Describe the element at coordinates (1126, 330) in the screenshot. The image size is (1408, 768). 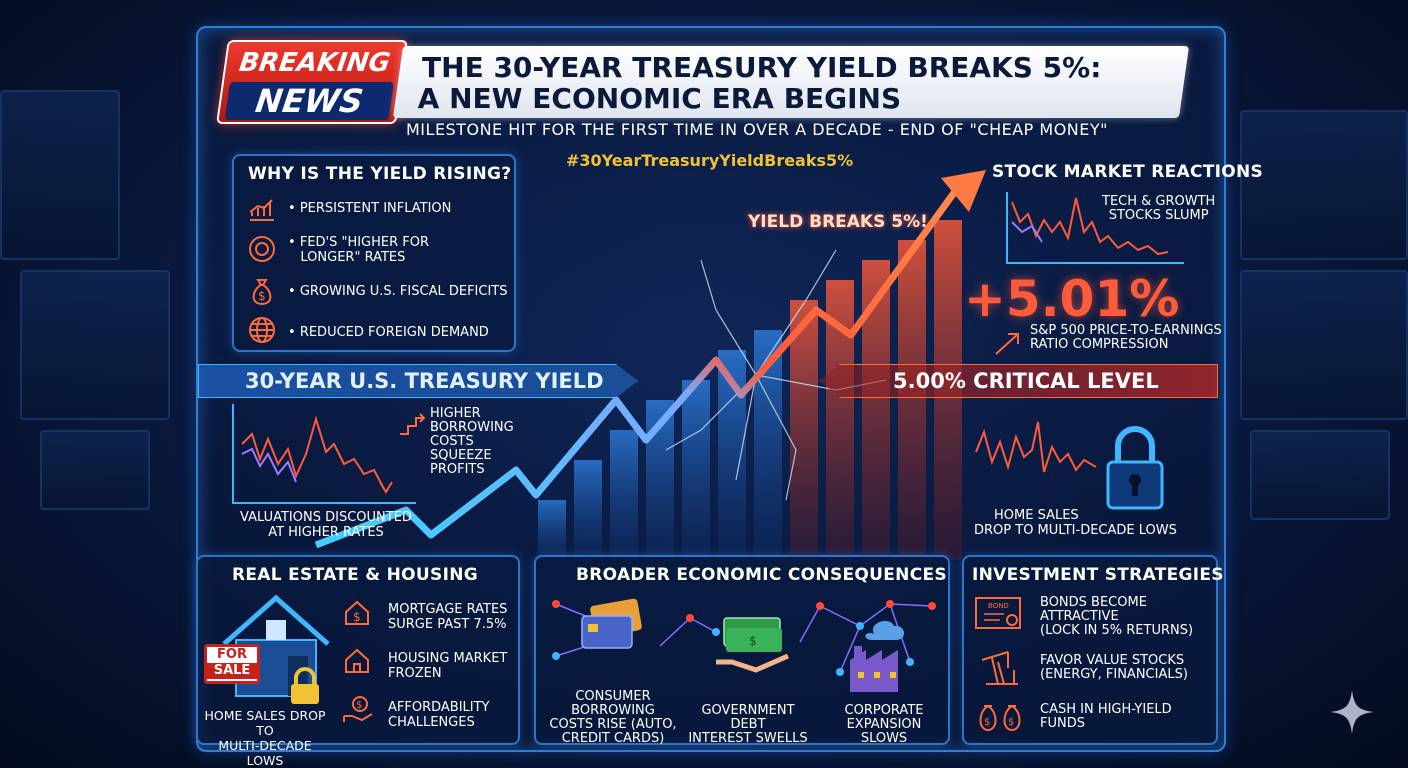
I see `pe-line-1: S&P 500 PRICE-TO-EARNINGS` at that location.